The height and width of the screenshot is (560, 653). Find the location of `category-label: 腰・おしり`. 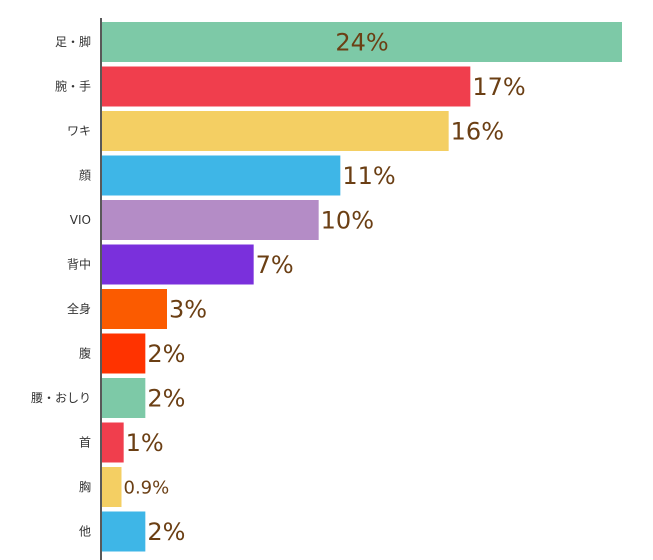

category-label: 腰・おしり is located at coordinates (61, 398).